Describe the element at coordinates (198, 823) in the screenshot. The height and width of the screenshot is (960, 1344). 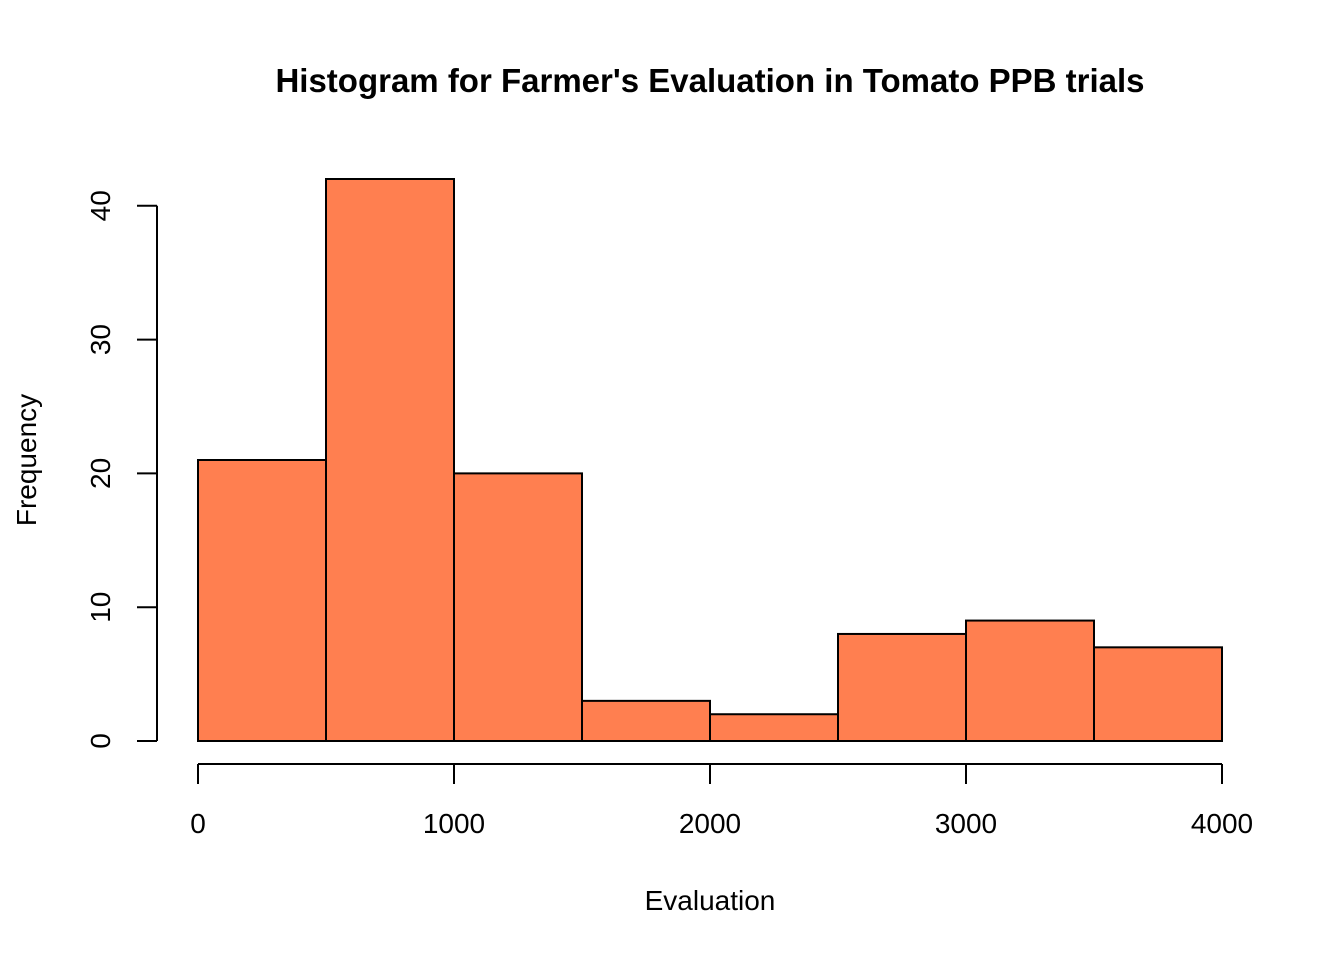
I see `x-tick-label: 0` at that location.